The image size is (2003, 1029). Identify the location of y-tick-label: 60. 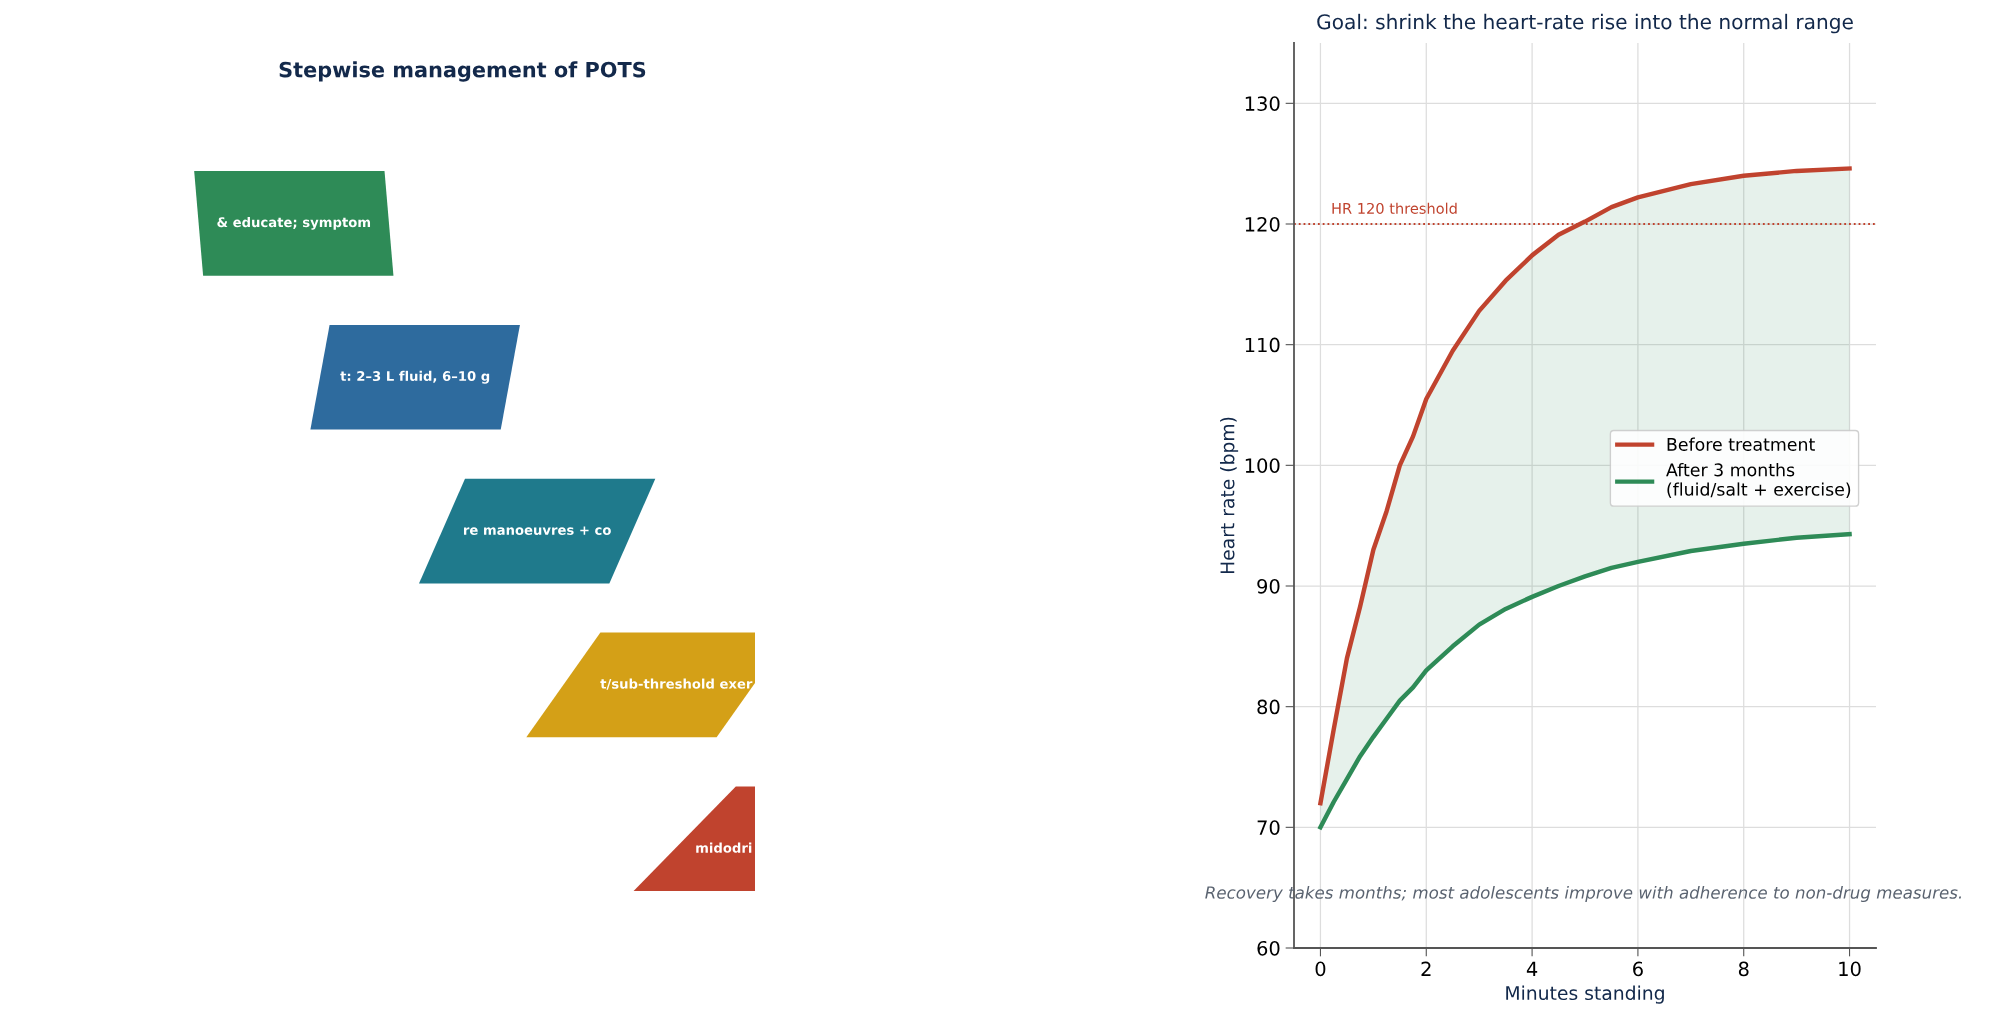
(1268, 948).